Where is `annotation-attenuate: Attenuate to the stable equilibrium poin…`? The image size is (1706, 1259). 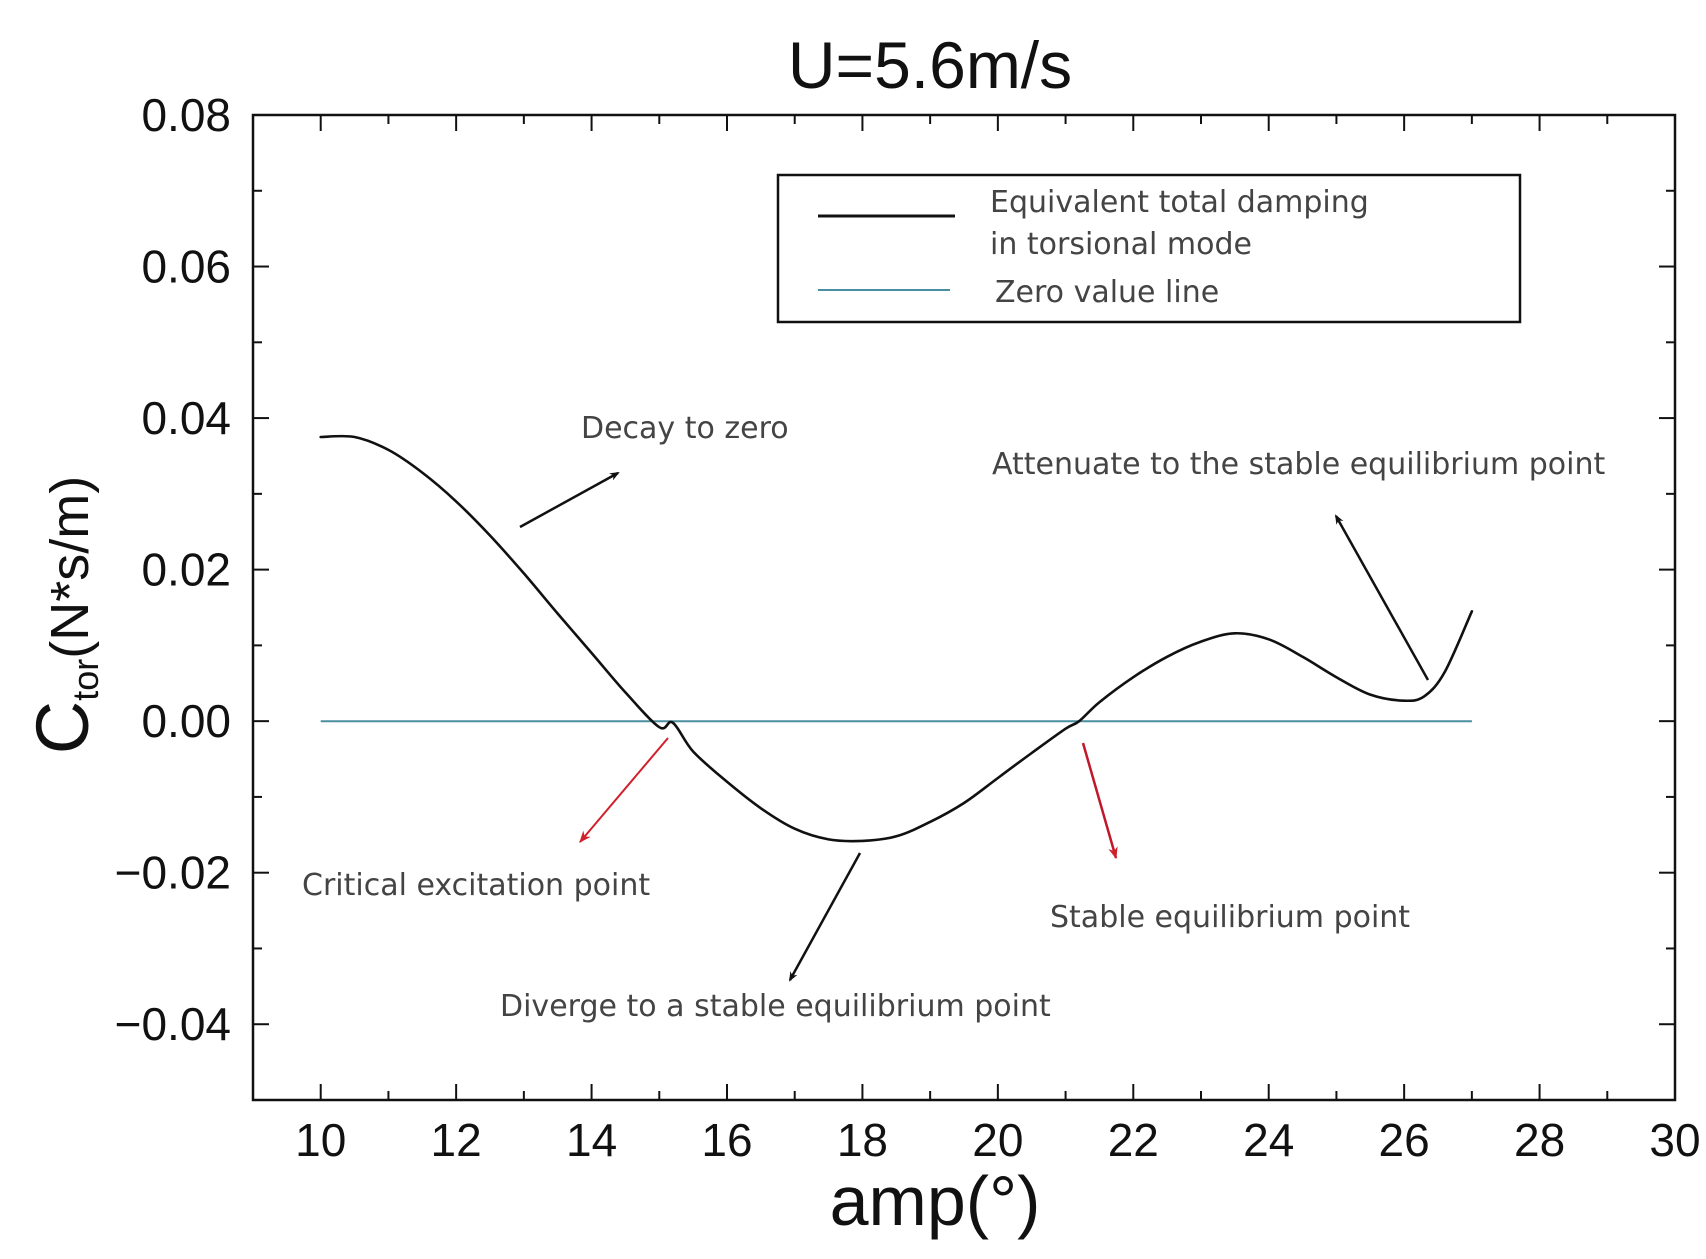
annotation-attenuate: Attenuate to the stable equilibrium poin… is located at coordinates (1298, 464).